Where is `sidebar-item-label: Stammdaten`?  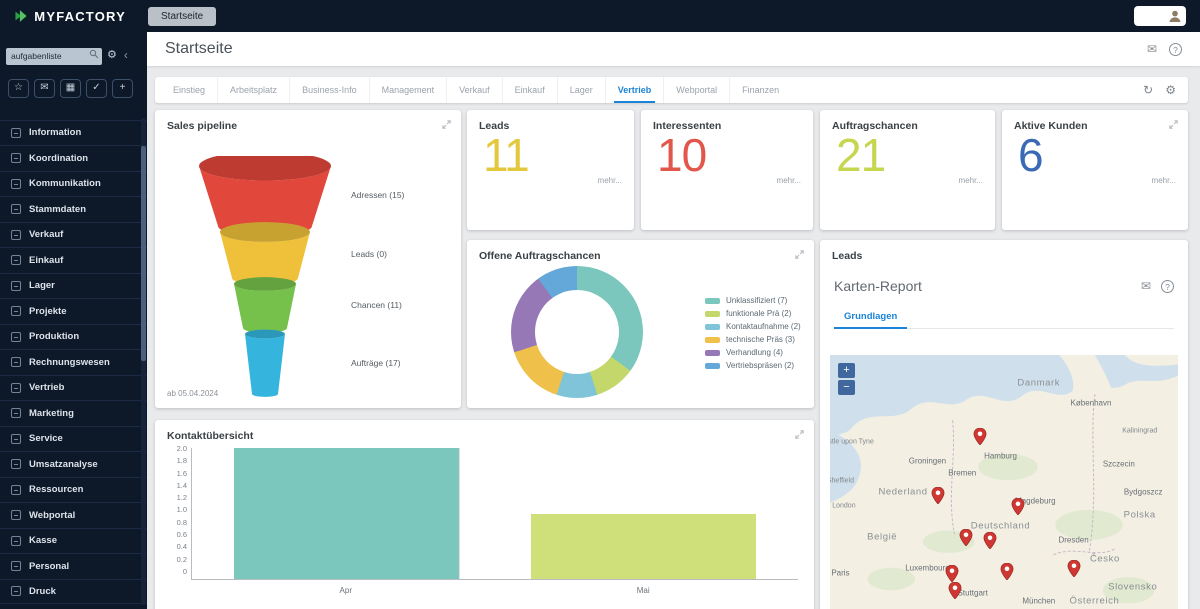
sidebar-item-label: Stammdaten is located at coordinates (58, 209).